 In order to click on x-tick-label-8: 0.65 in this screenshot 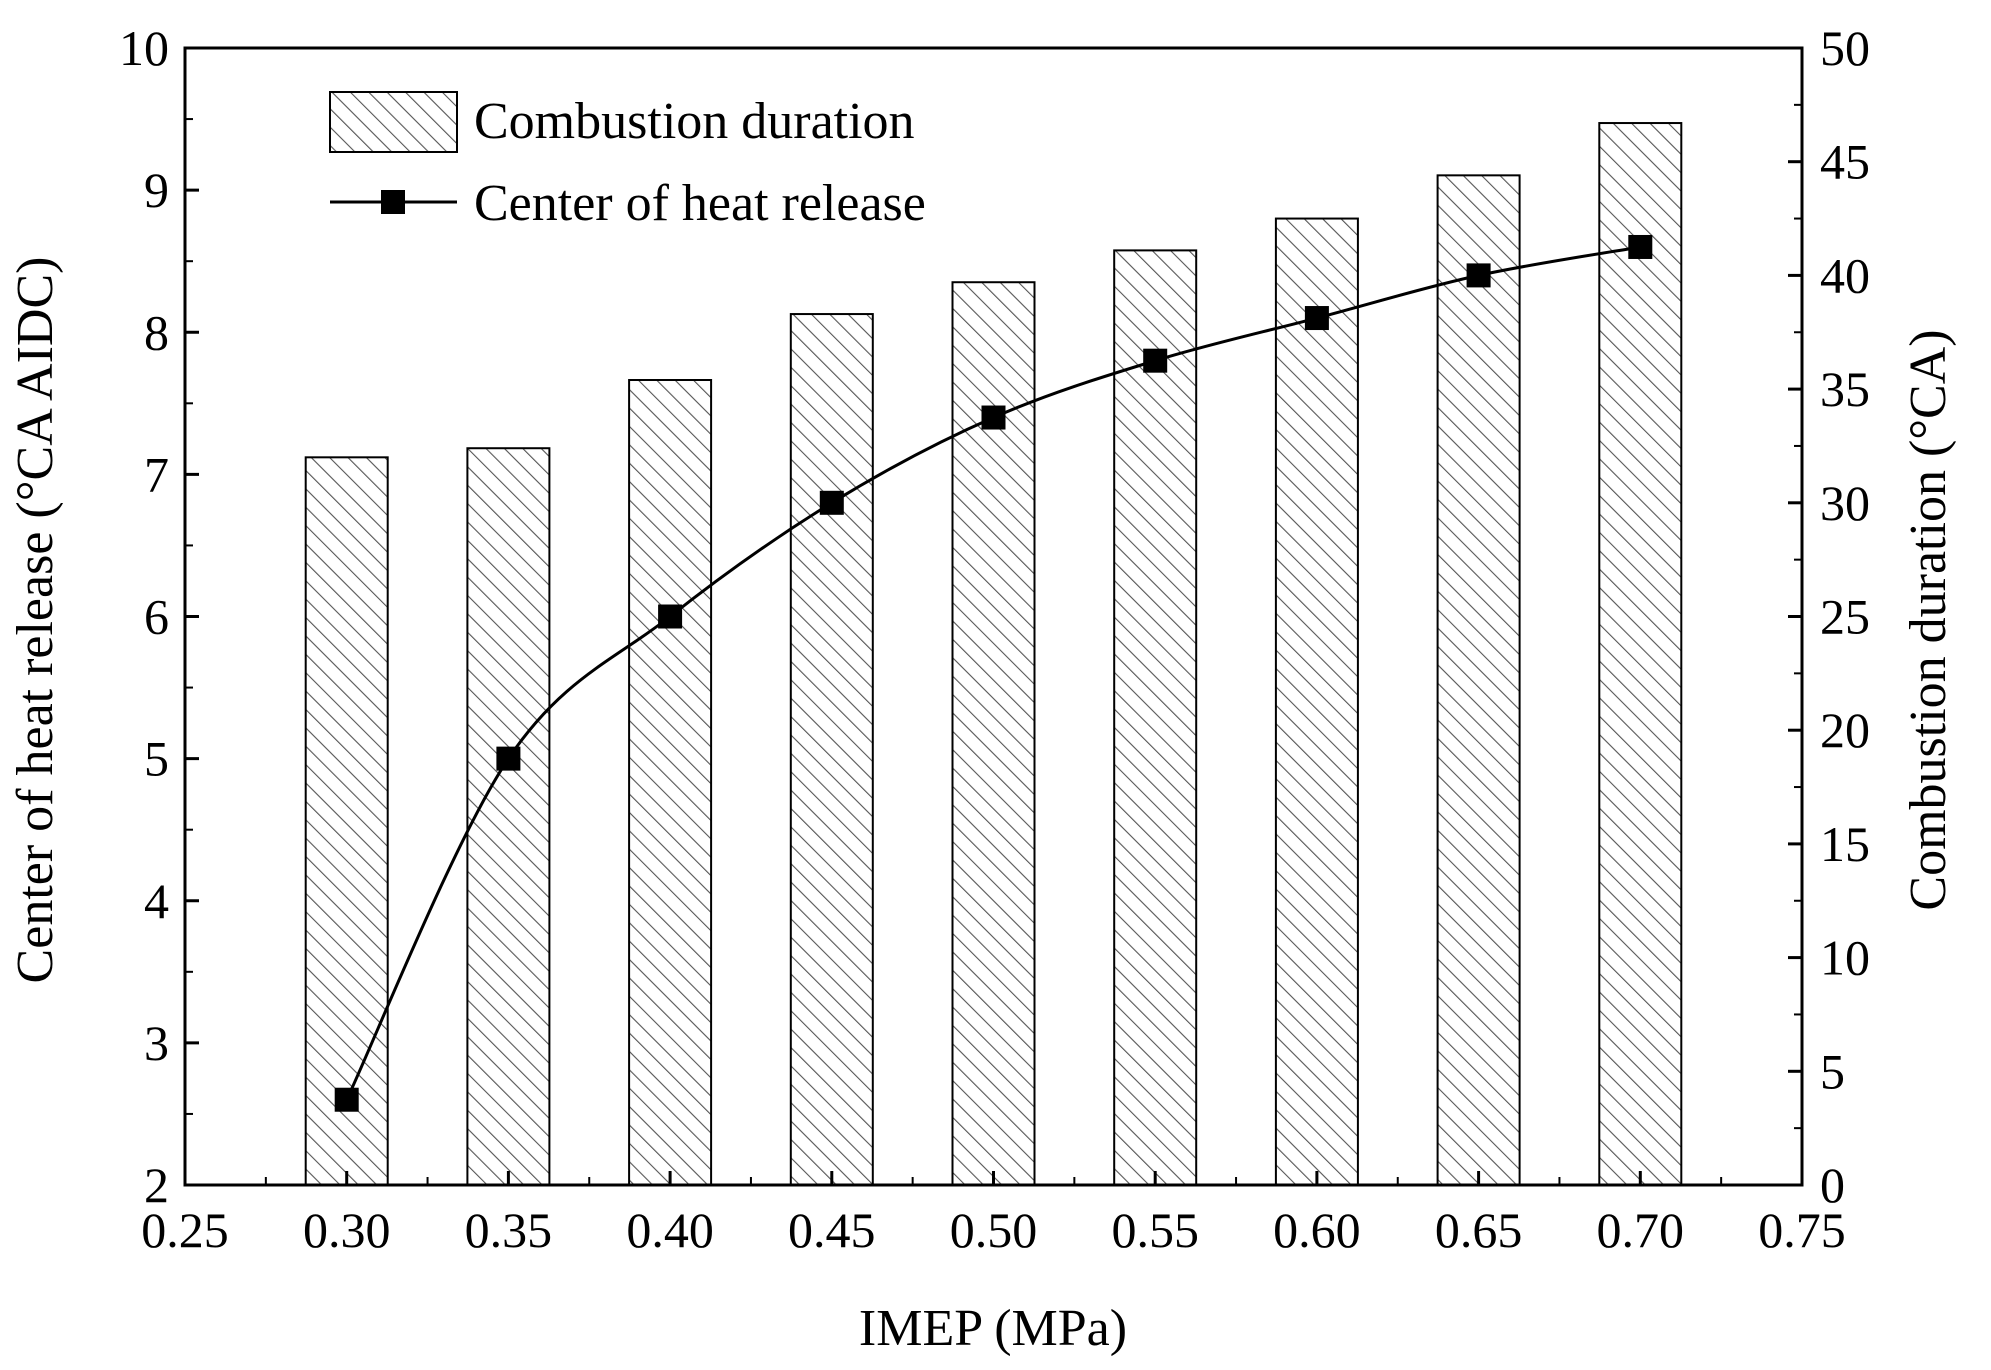, I will do `click(1479, 1230)`.